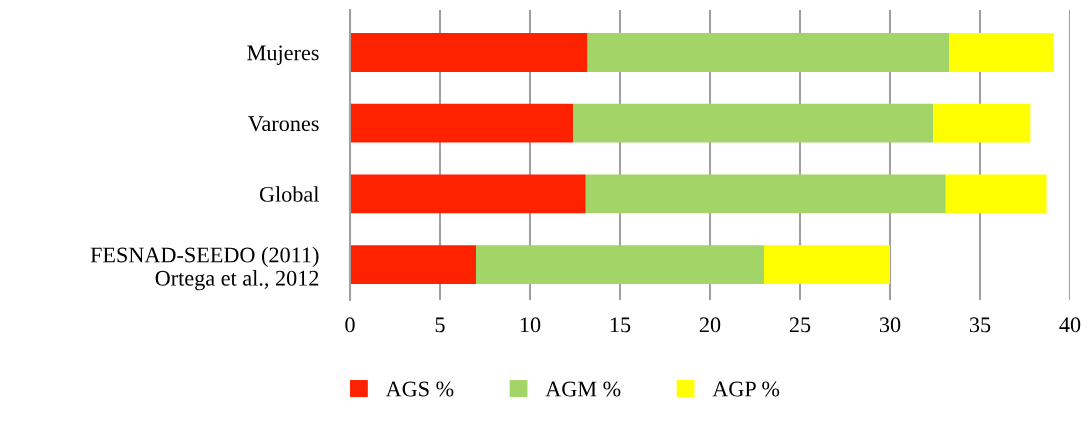  I want to click on y-tick-label: FESNAD-SEEDO (2011) Ortega et al., 2012, so click(204, 268).